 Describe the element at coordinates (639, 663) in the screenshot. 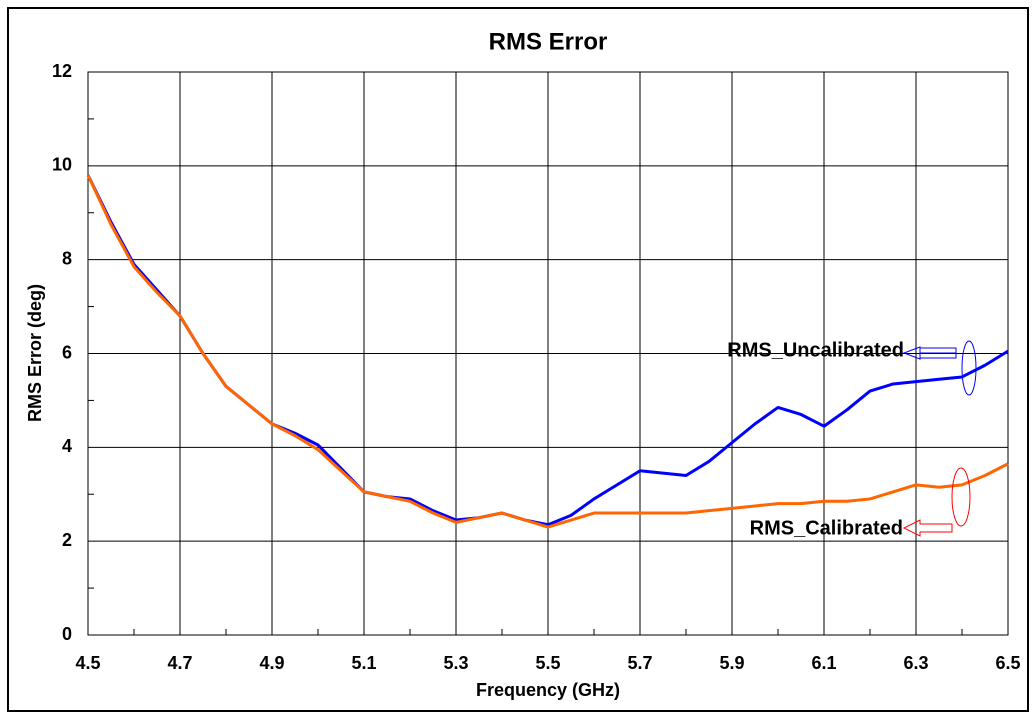

I see `x-tick-label: 5.7` at that location.